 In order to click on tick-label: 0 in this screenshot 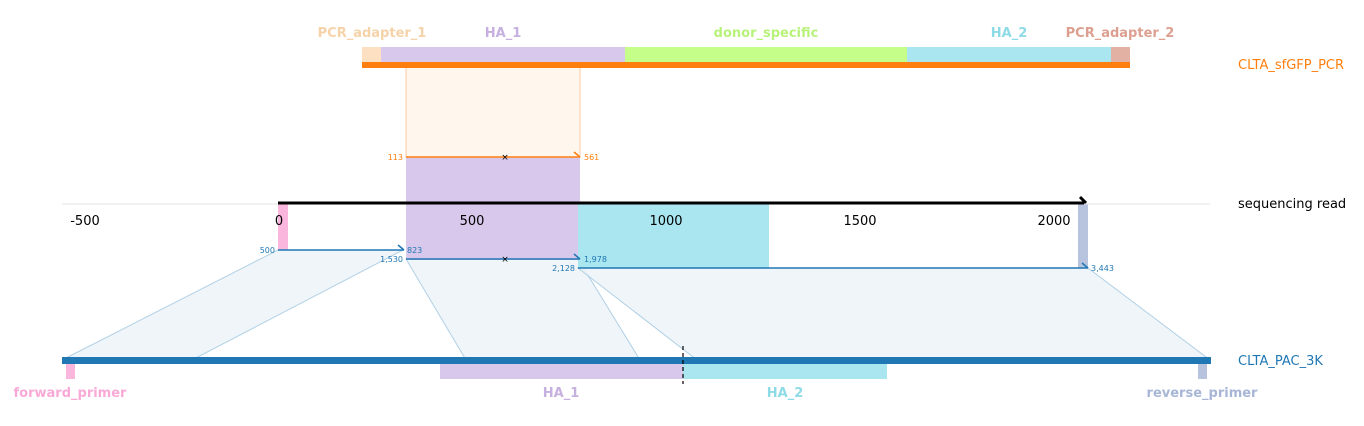, I will do `click(279, 221)`.